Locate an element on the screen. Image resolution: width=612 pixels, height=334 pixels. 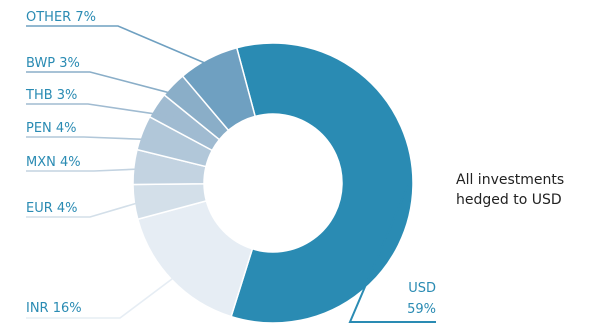
leader-line-usd is located at coordinates (392, 254).